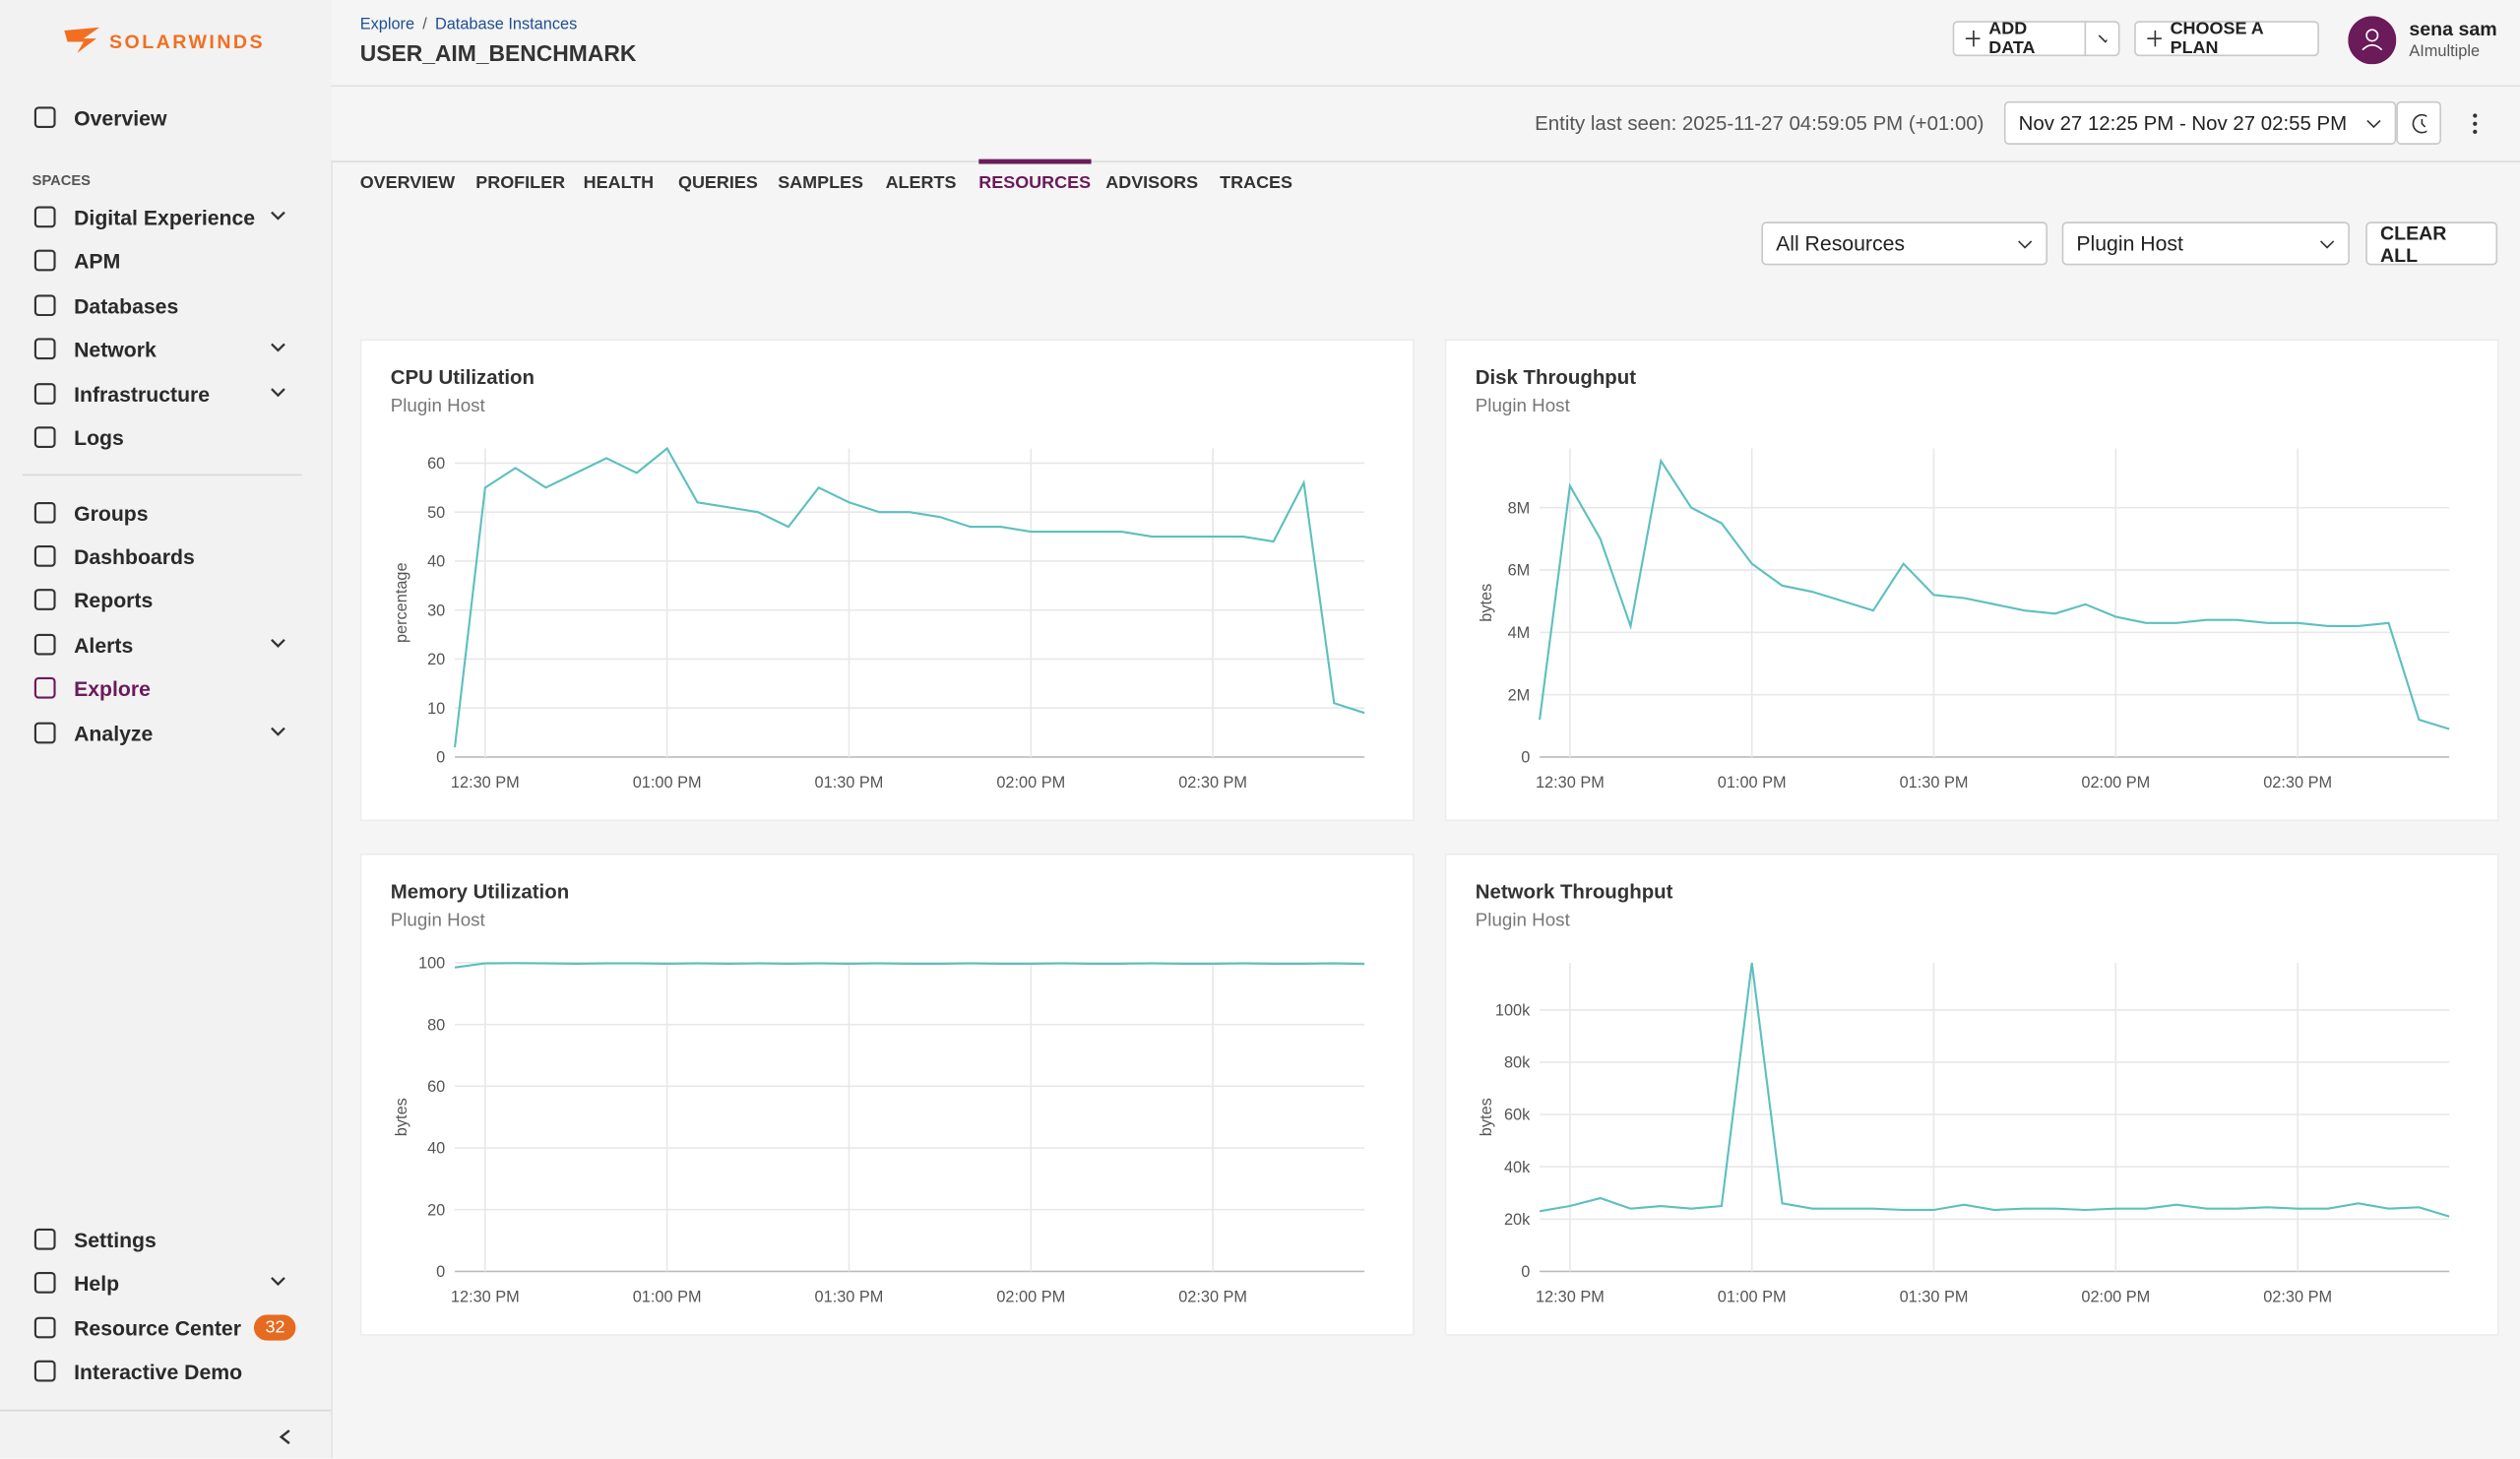  I want to click on tab: OVERVIEW, so click(407, 183).